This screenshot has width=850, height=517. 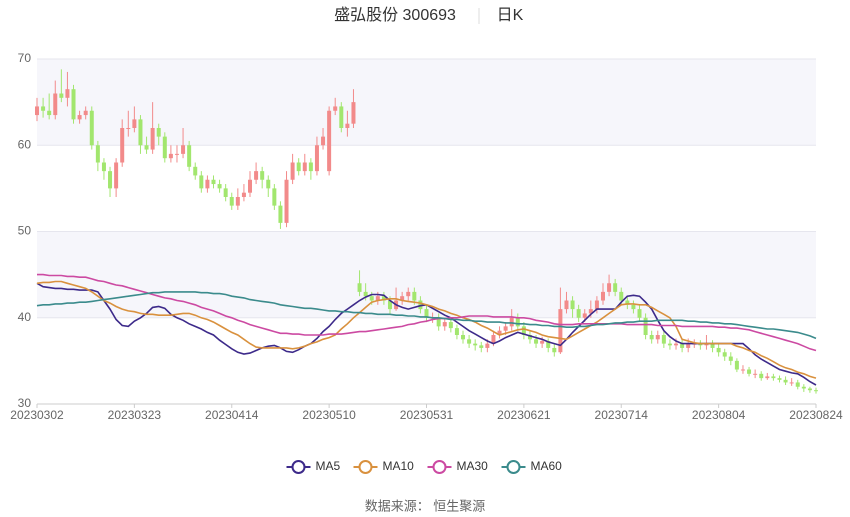 I want to click on y-tick-label: 40, so click(x=25, y=317).